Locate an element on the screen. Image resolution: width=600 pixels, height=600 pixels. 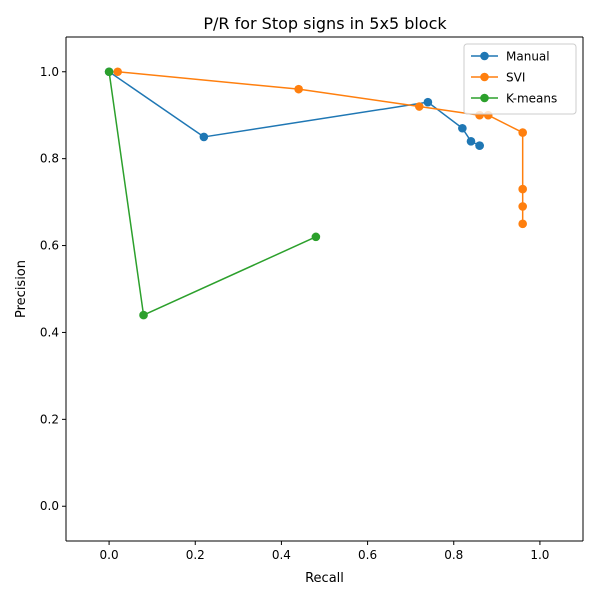
x-tick-label: 1.0 is located at coordinates (539, 555).